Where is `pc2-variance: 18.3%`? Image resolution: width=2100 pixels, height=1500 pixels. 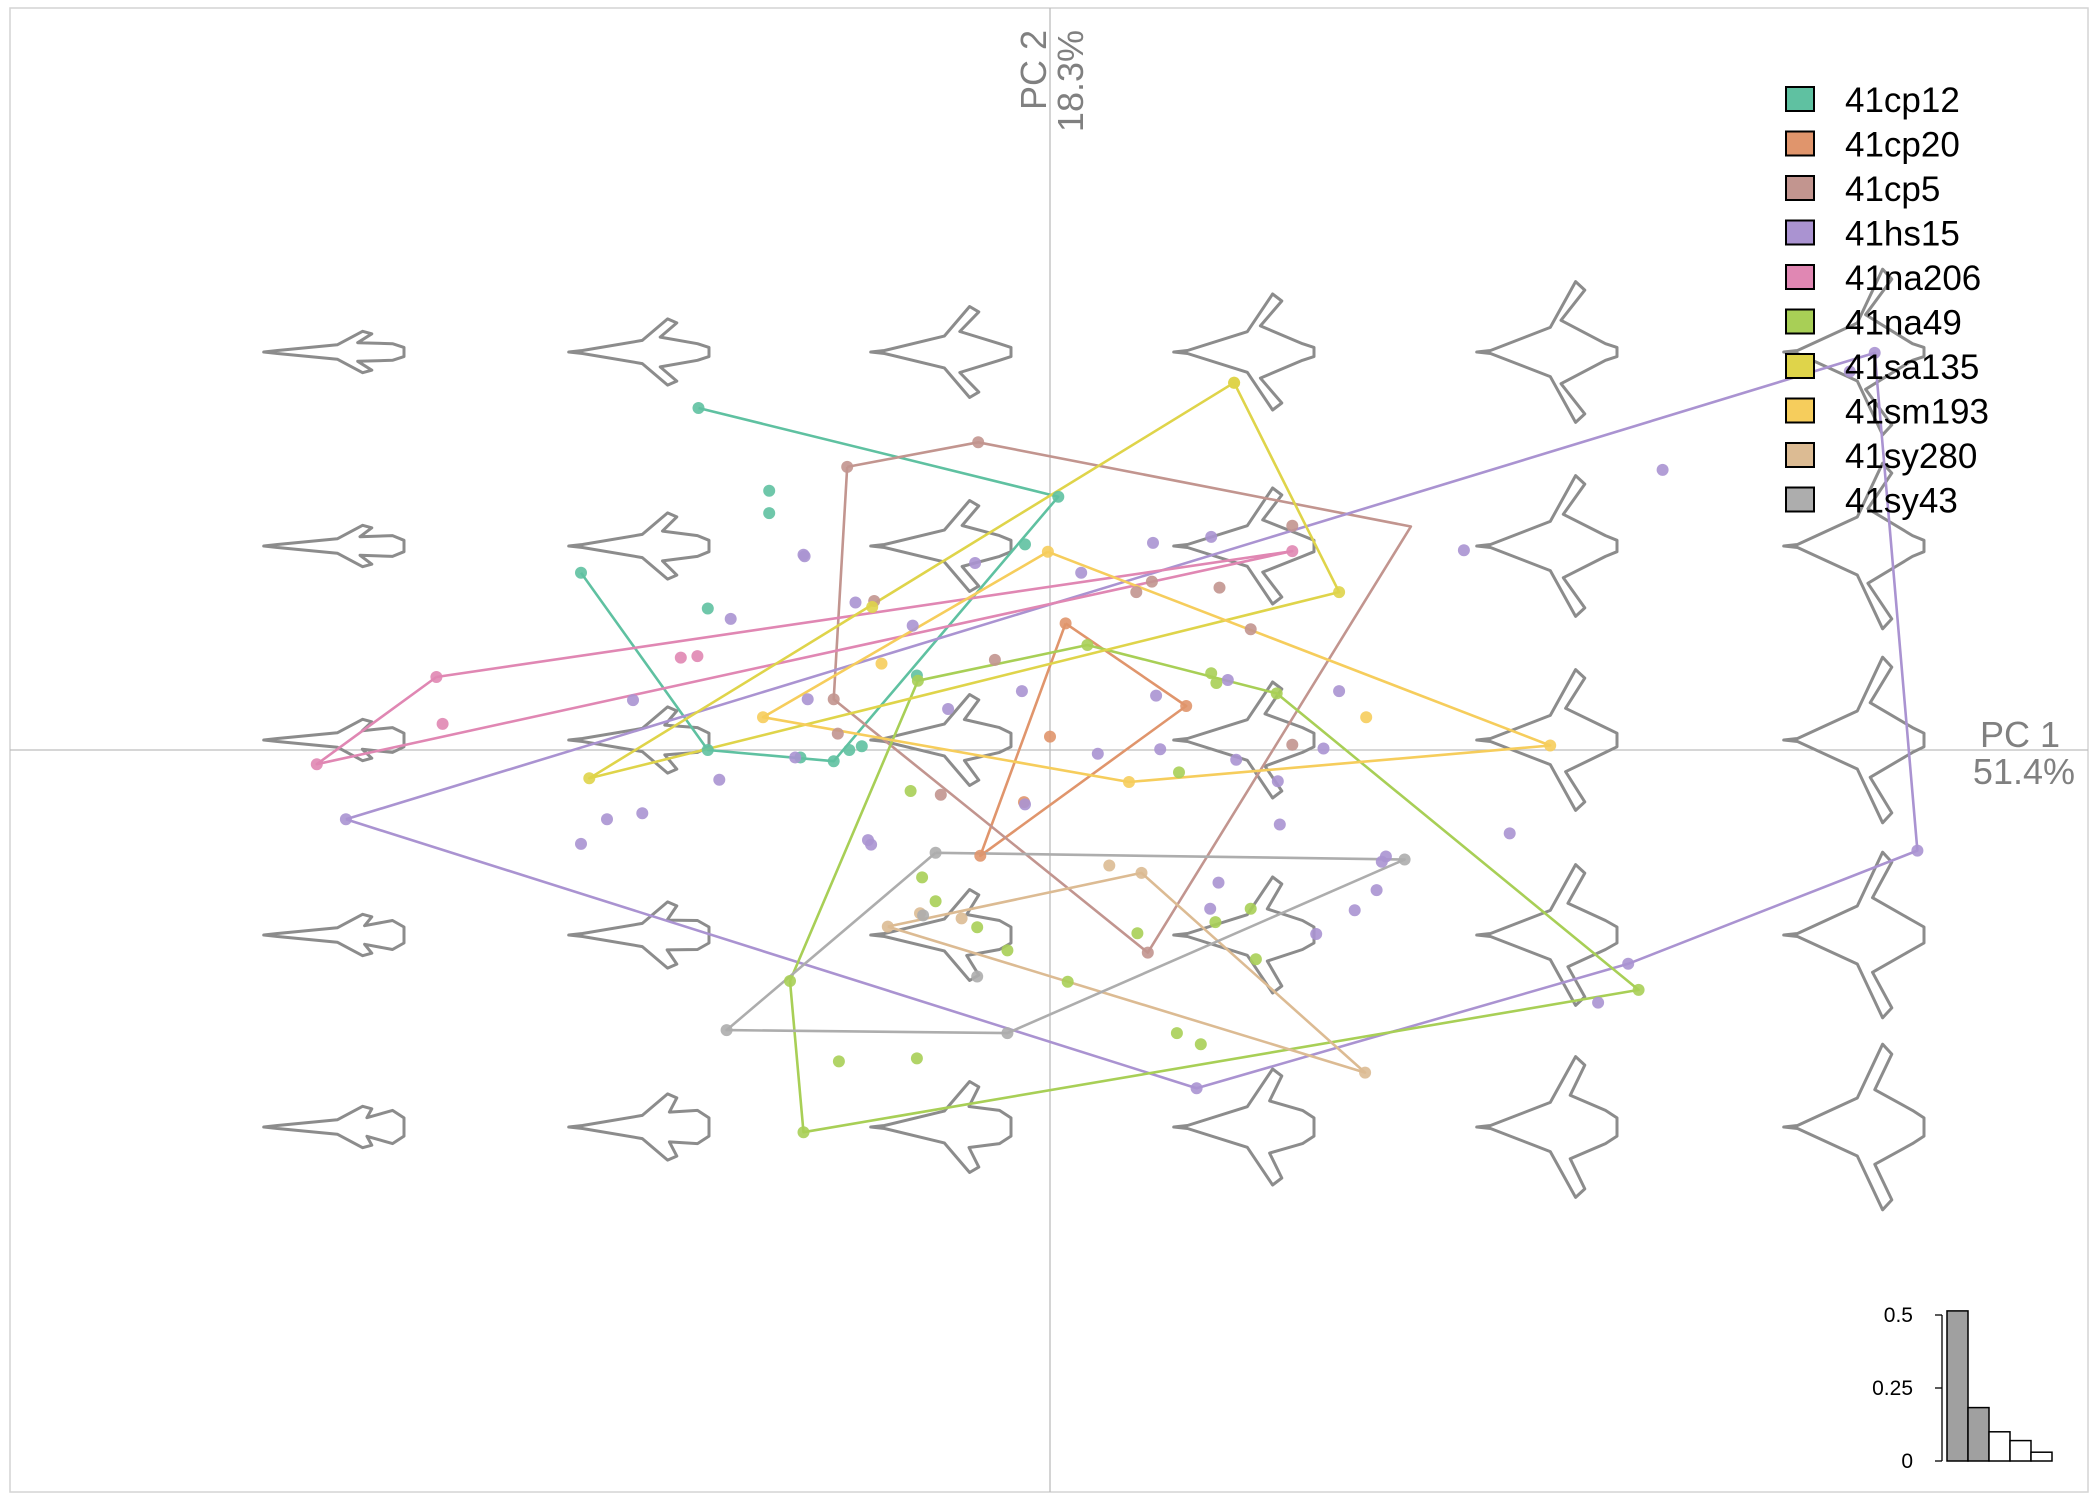 pc2-variance: 18.3% is located at coordinates (1070, 81).